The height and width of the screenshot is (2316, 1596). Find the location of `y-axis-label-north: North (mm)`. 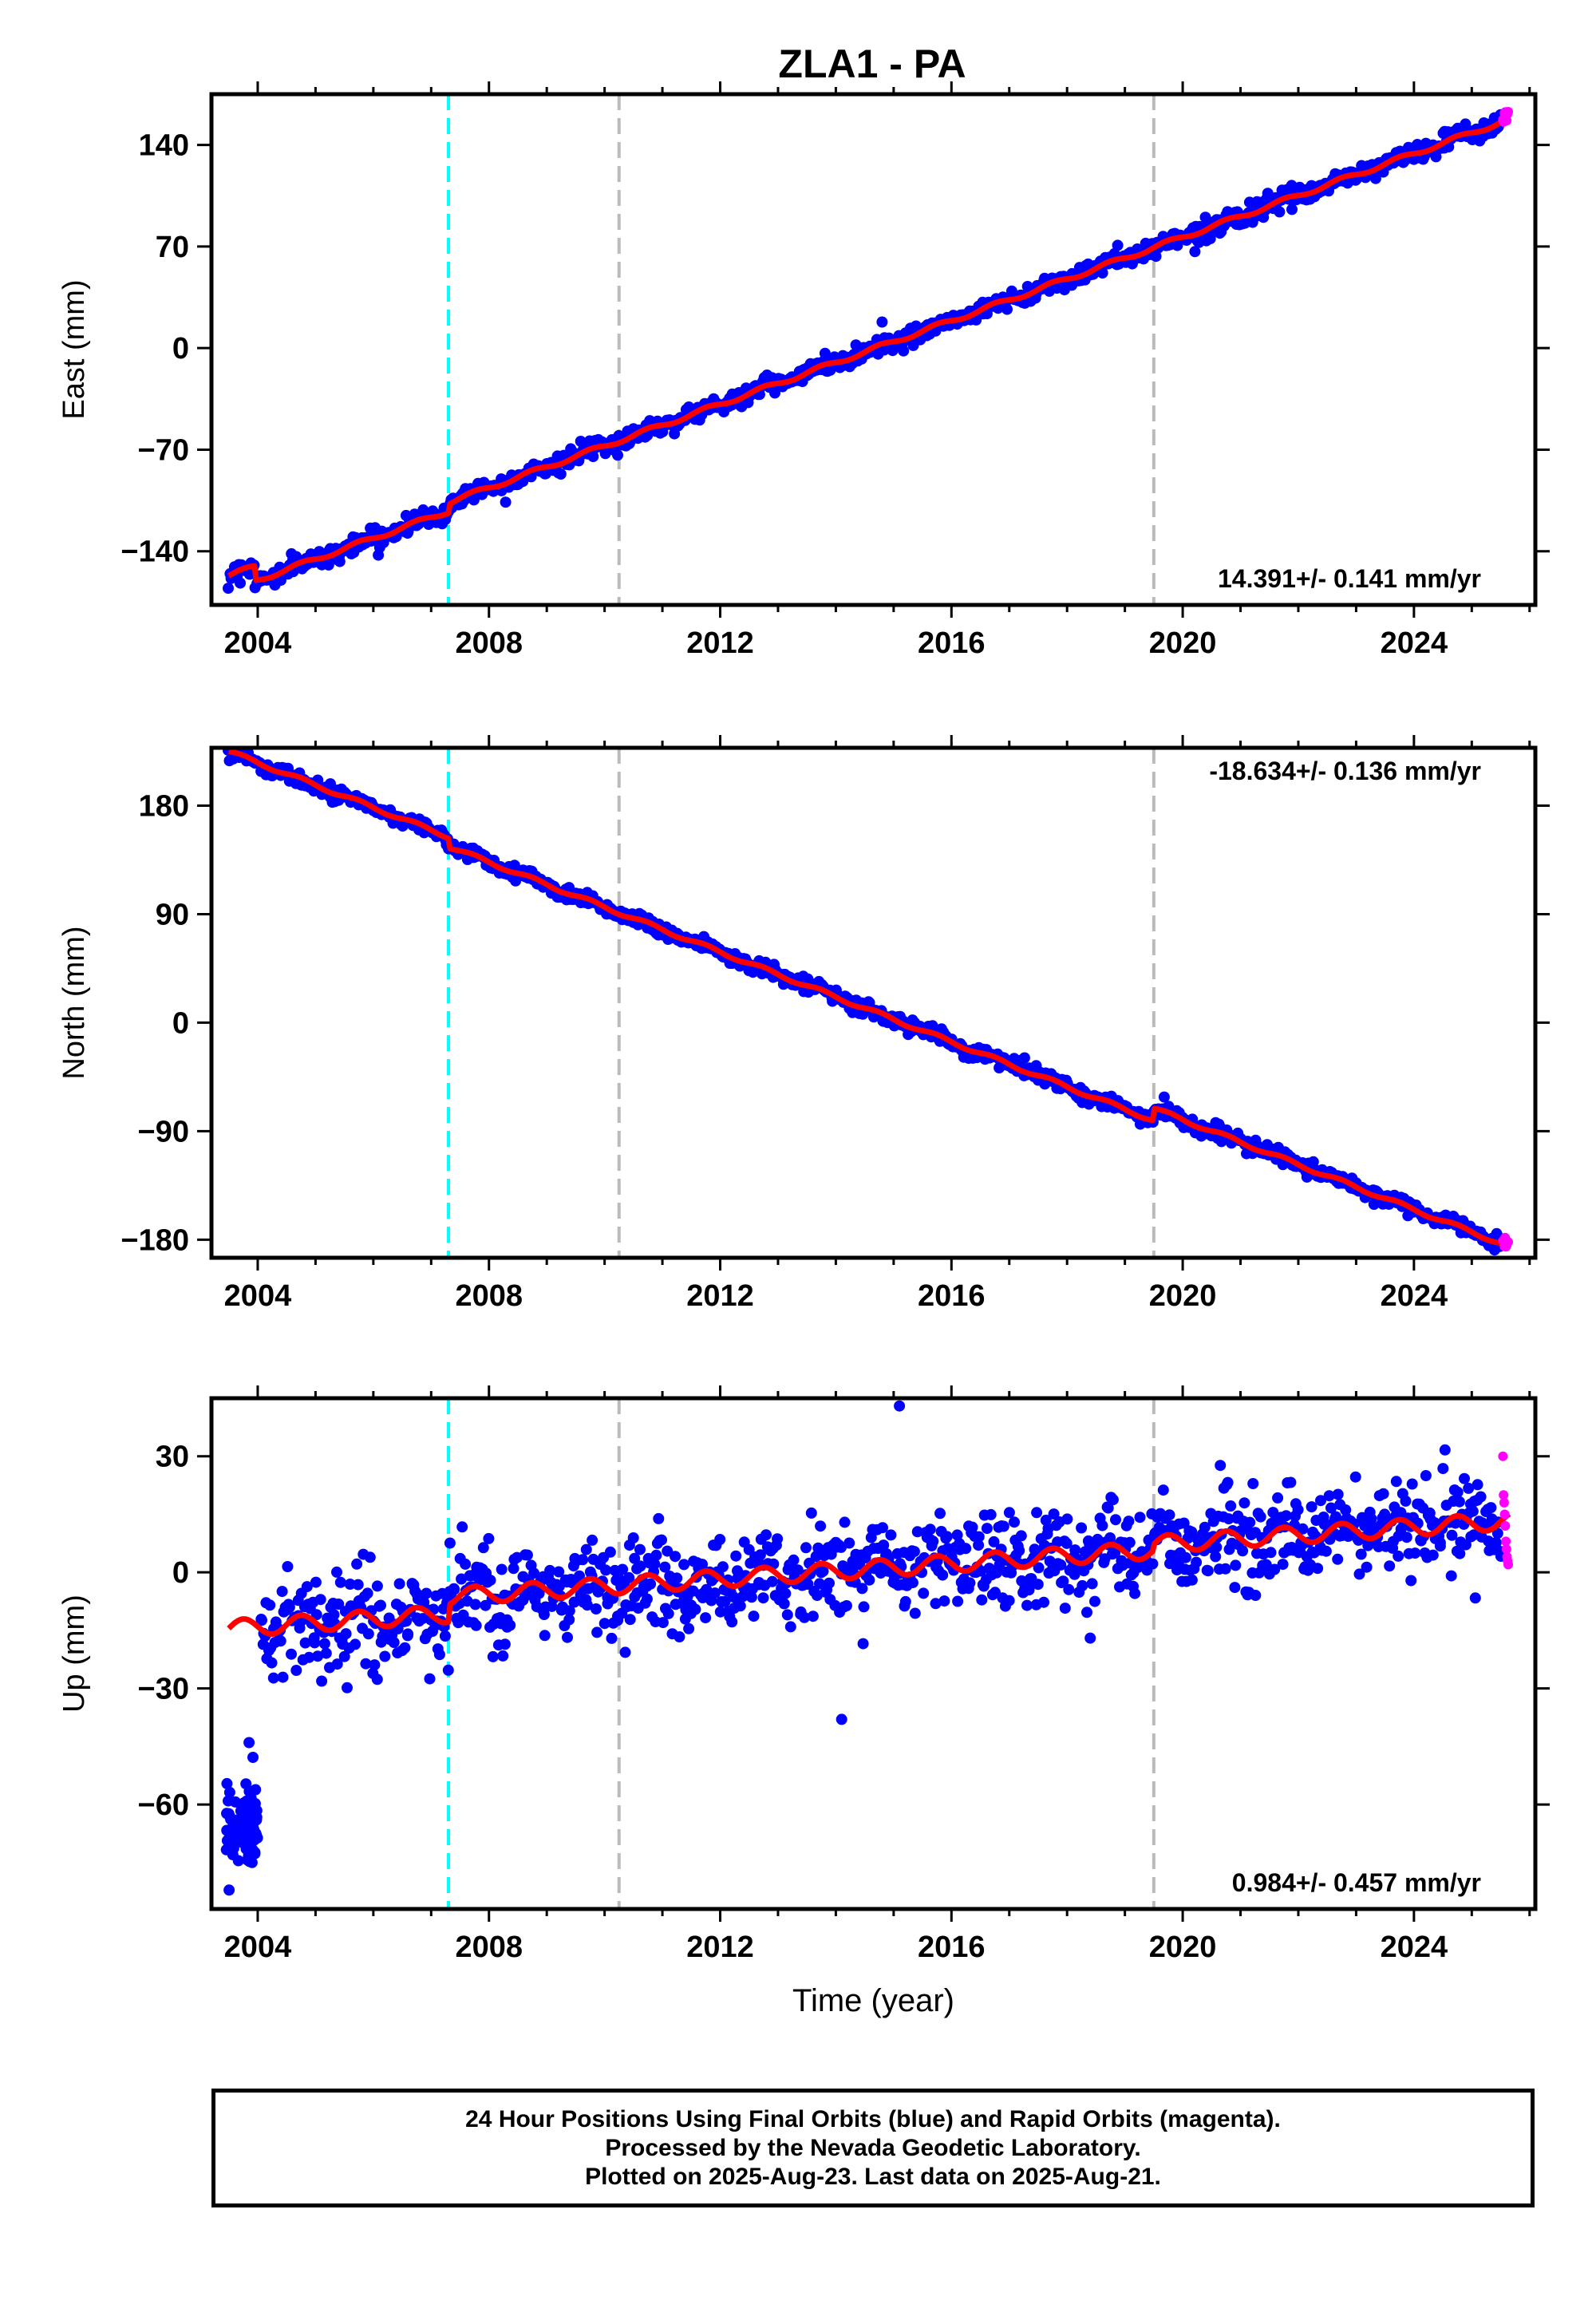

y-axis-label-north: North (mm) is located at coordinates (74, 1002).